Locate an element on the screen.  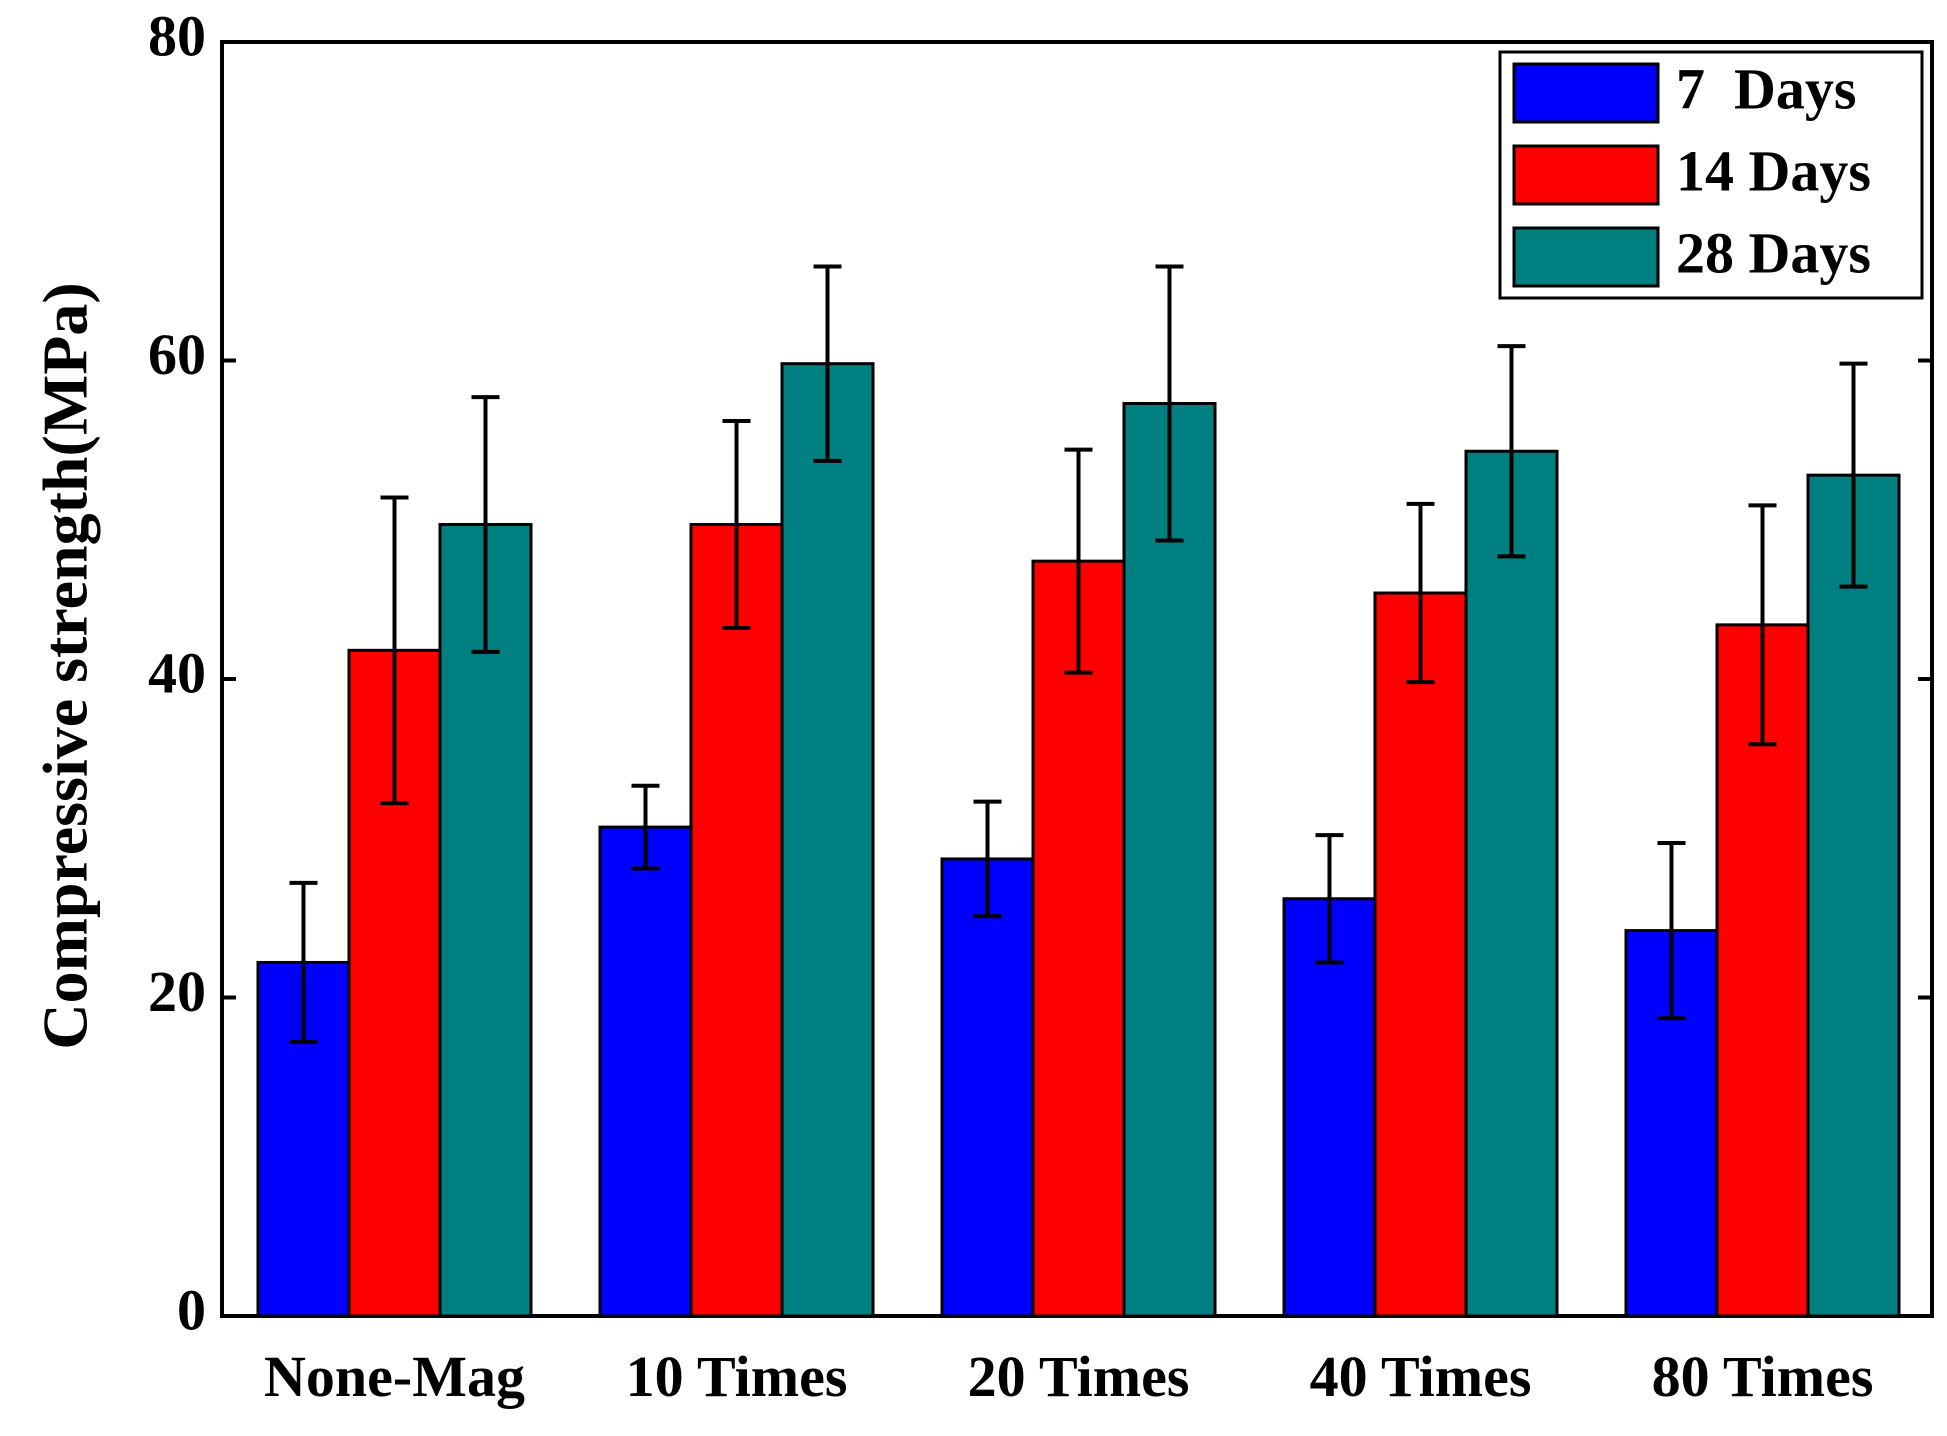
y-tick-label: 0 is located at coordinates (191, 1309).